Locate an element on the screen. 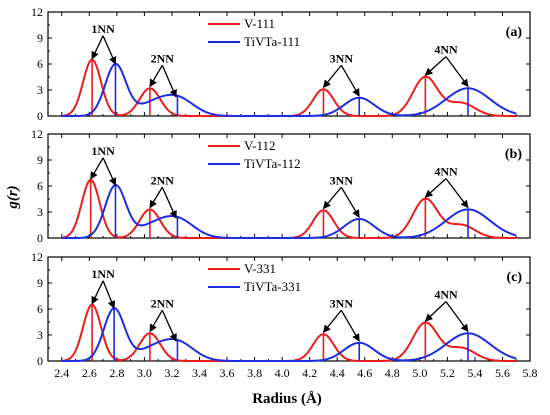  x-tick-label: 3.4 is located at coordinates (199, 373).